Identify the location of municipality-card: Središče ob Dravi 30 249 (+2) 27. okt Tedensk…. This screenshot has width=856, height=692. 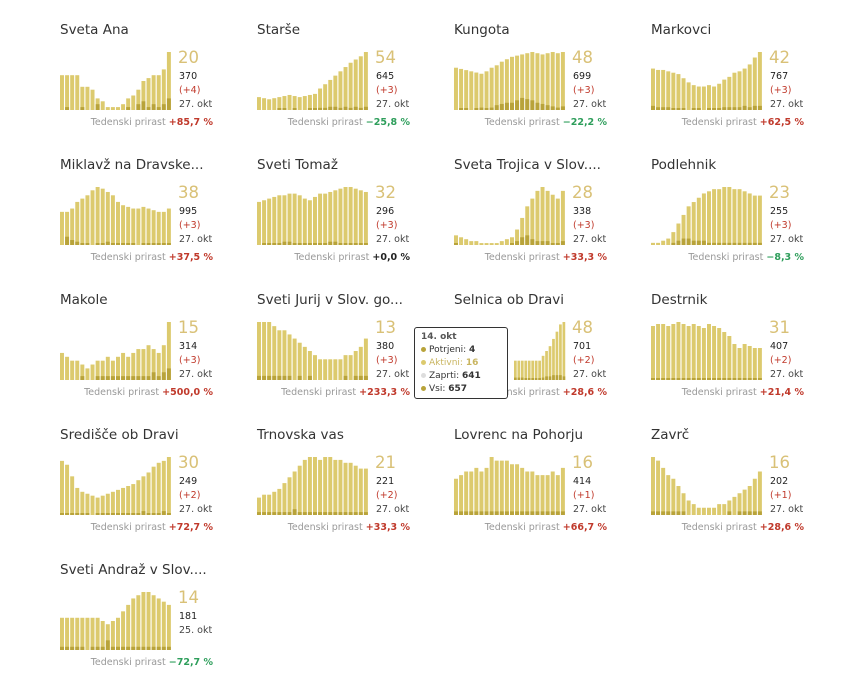
(106, 469).